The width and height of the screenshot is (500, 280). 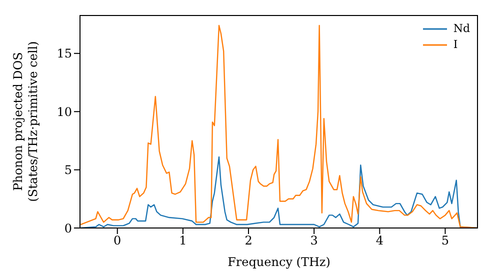 I want to click on x-axis-title: Frequency (THz), so click(x=279, y=262).